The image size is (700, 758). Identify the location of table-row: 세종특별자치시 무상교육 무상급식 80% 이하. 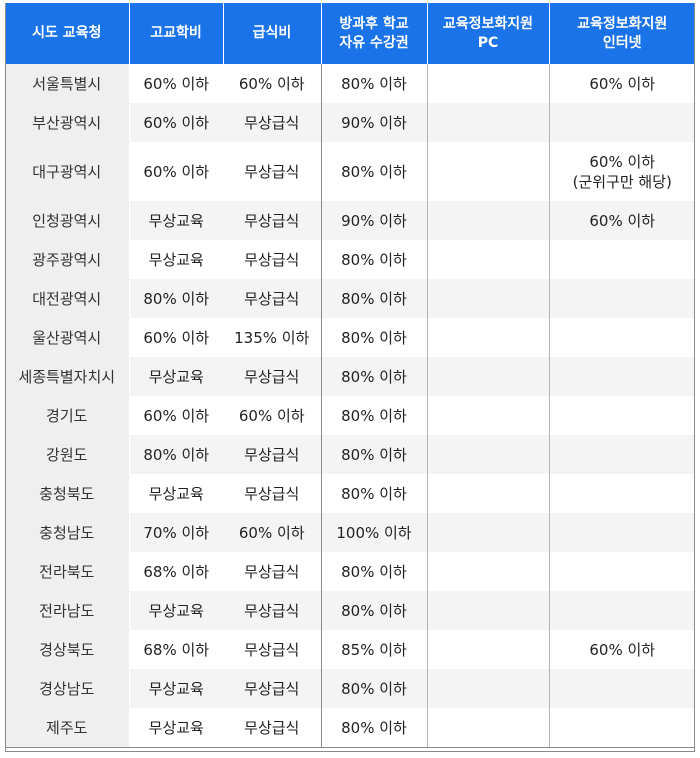
(350, 376).